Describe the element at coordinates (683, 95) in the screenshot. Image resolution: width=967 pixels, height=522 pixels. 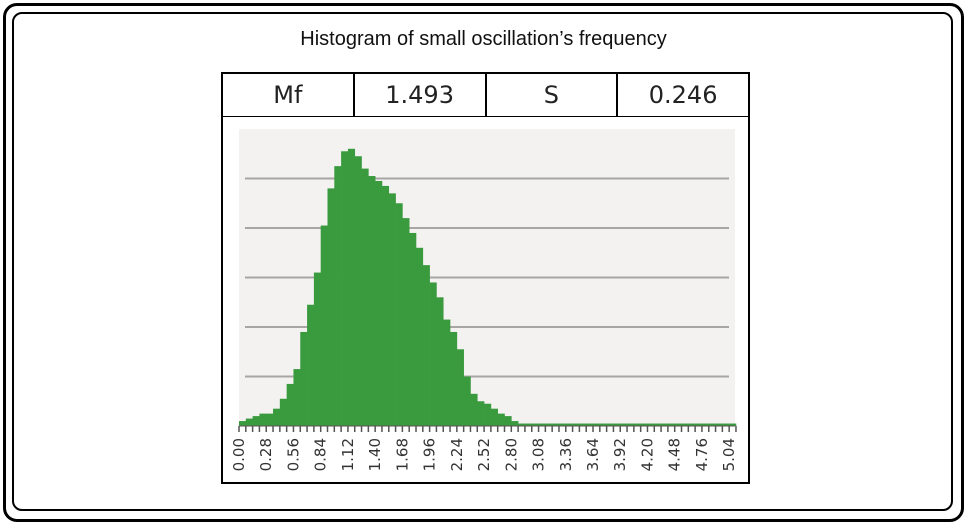
I see `stat-value-s: 0.246` at that location.